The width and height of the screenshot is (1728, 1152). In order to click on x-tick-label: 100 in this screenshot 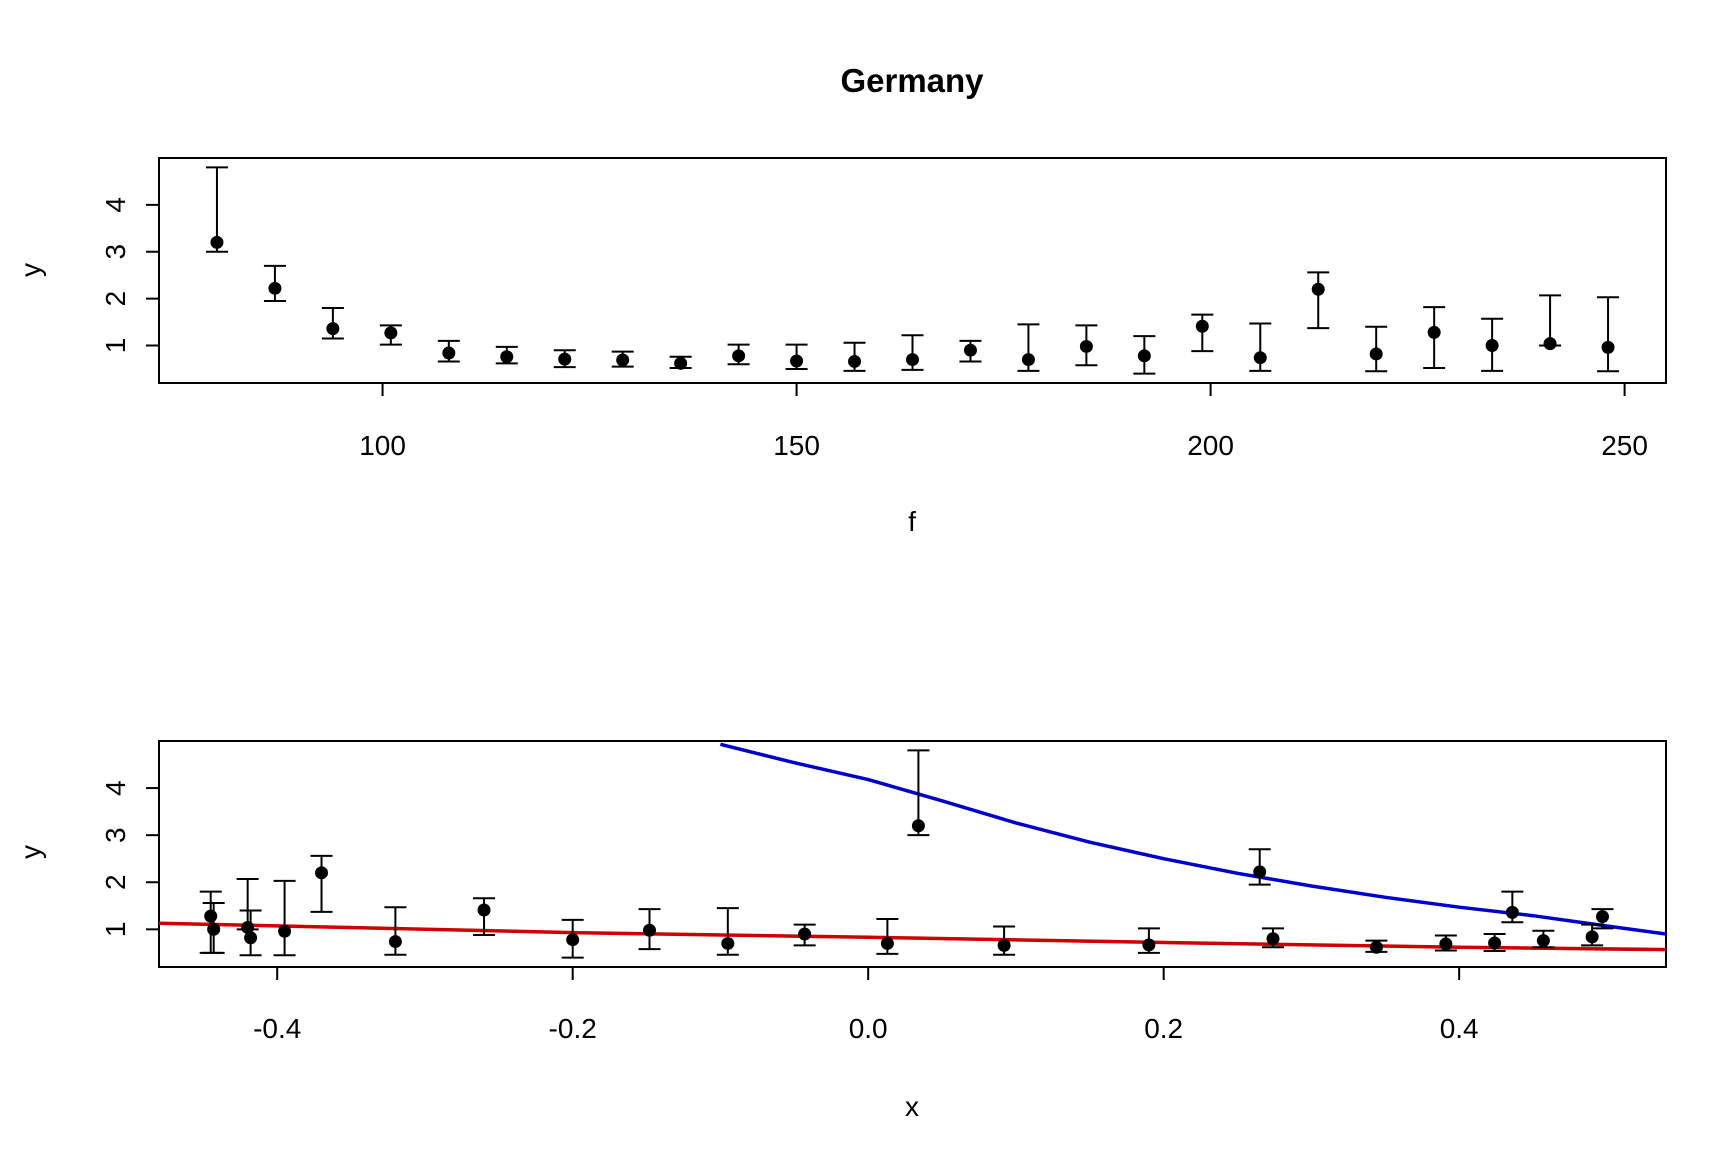, I will do `click(382, 445)`.